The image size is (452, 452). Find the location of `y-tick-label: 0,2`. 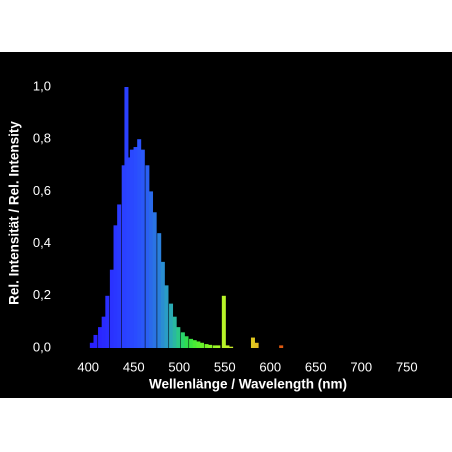

y-tick-label: 0,2 is located at coordinates (42, 294).